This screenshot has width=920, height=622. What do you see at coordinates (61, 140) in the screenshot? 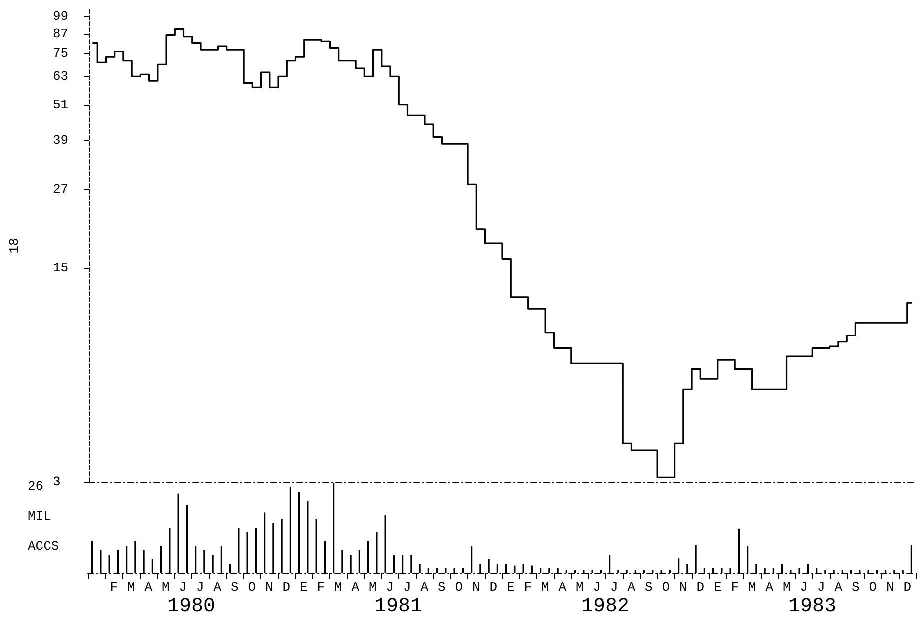
I see `y-tick-label: 39` at bounding box center [61, 140].